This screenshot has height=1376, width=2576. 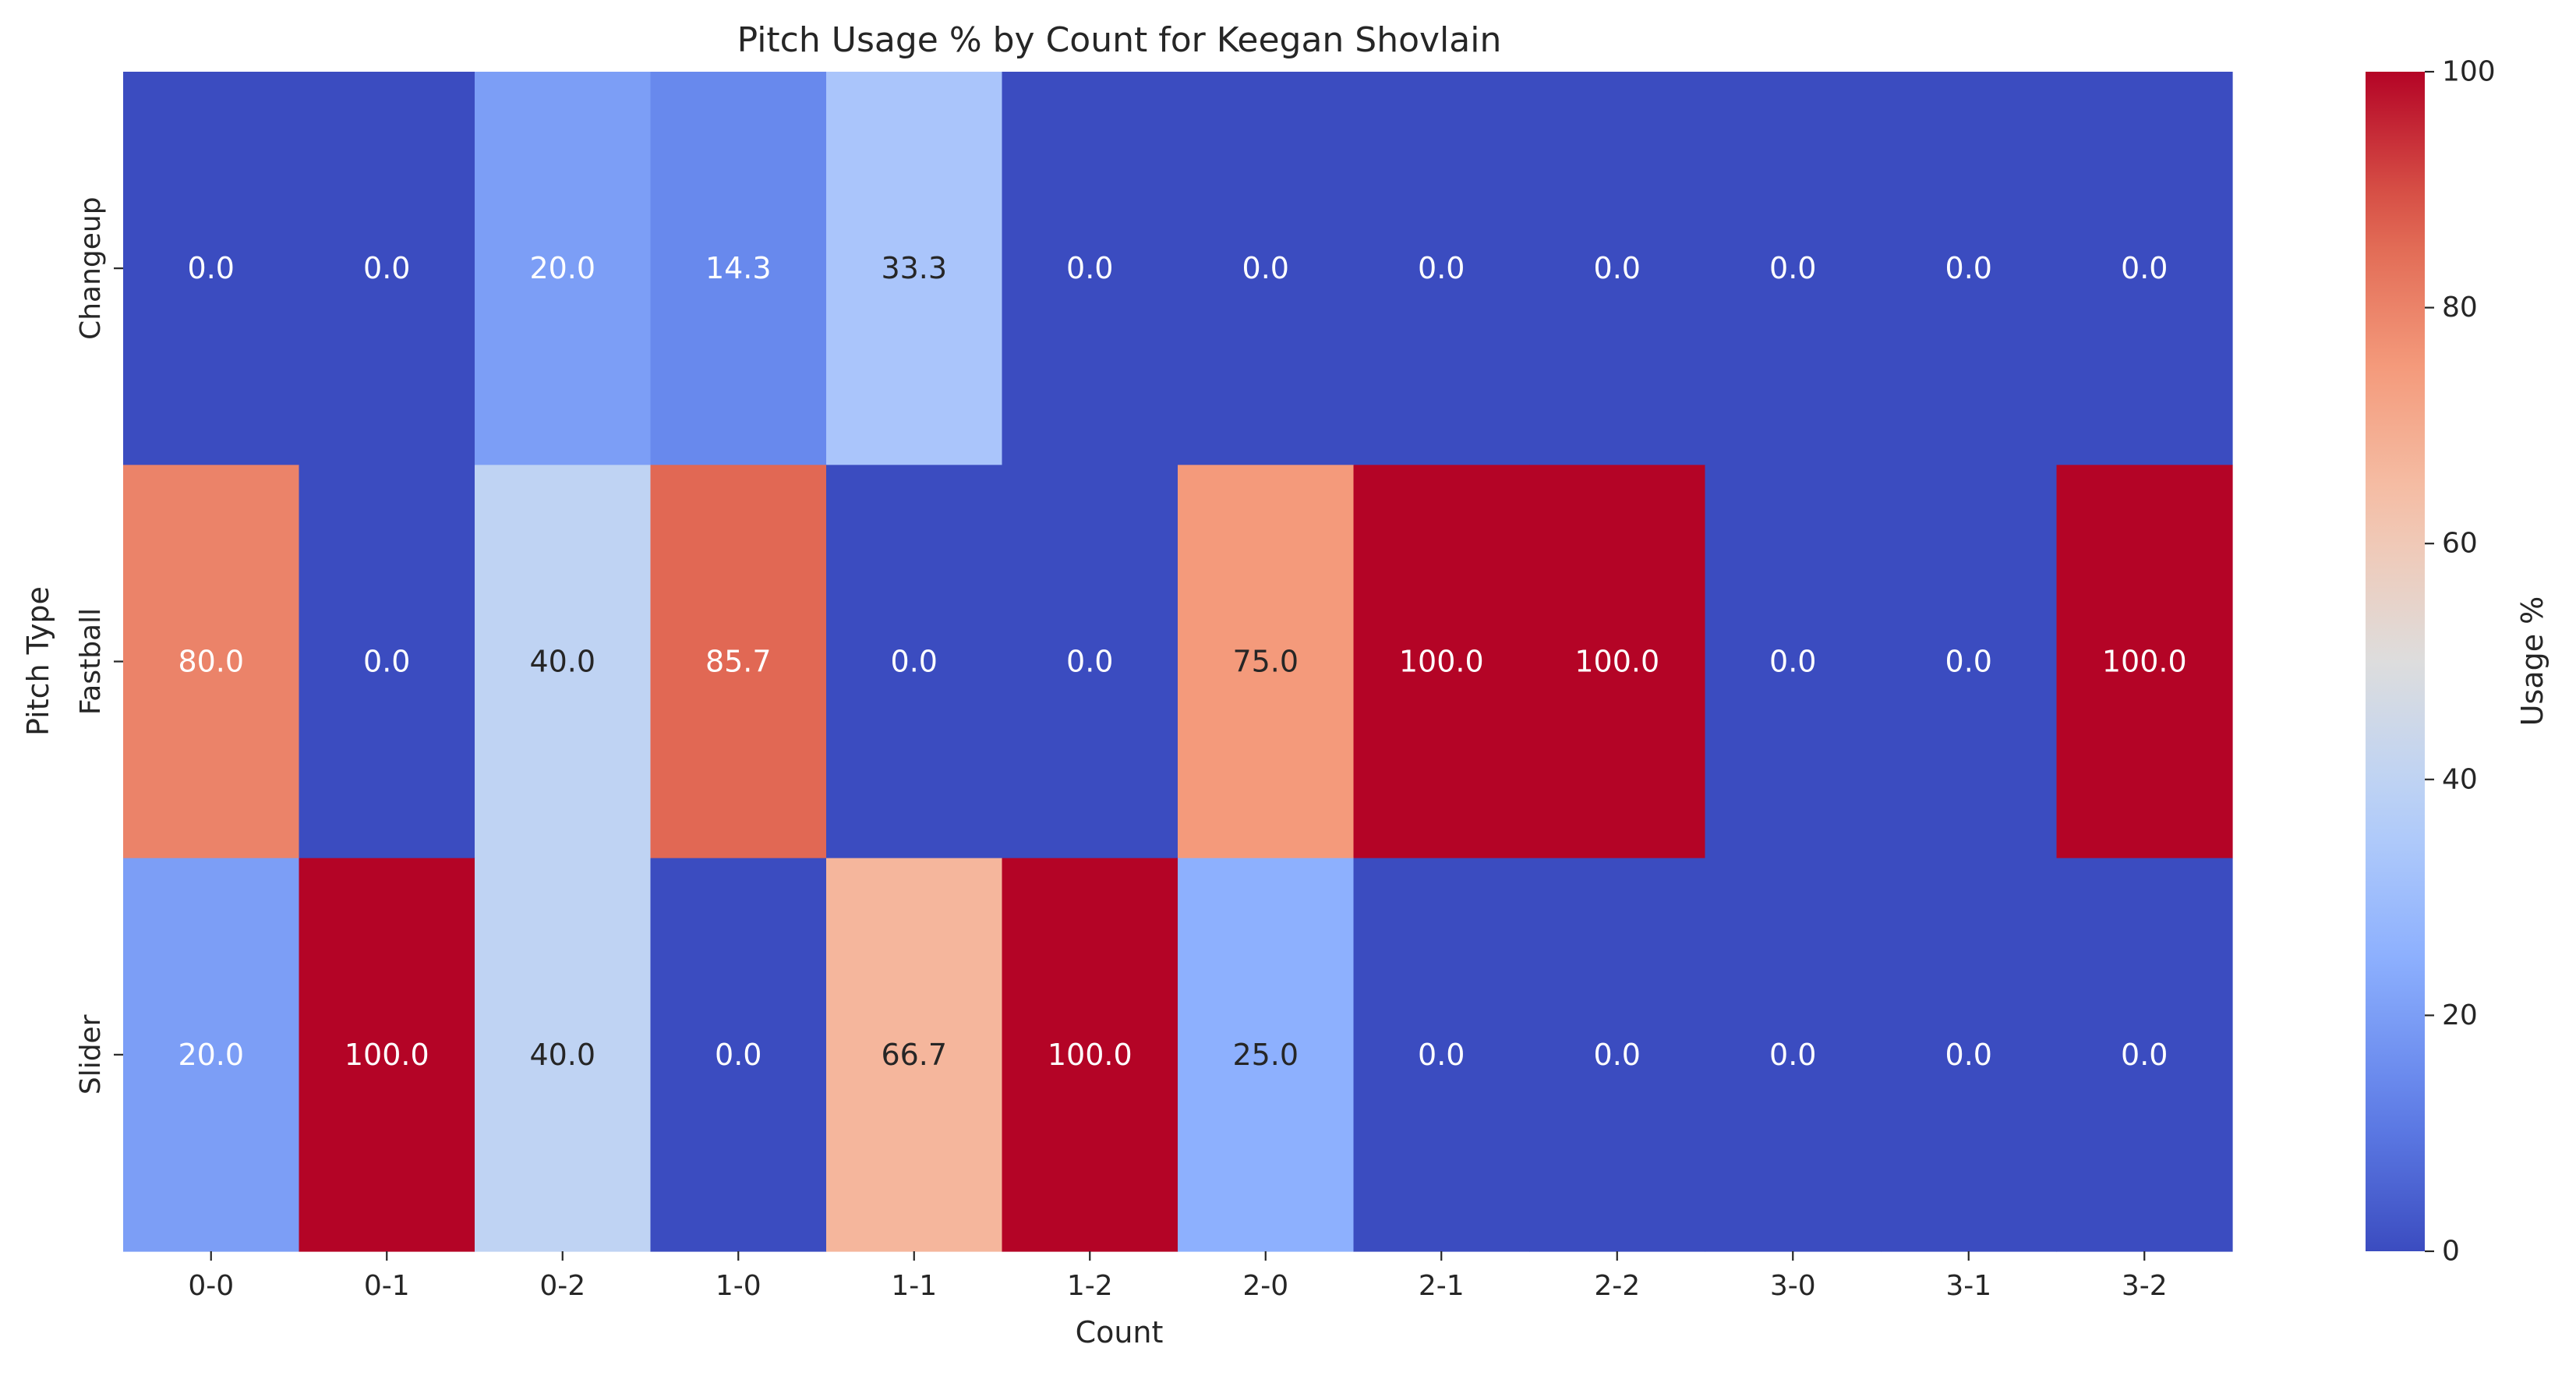 I want to click on cell-value-label: 25.0, so click(x=1265, y=1055).